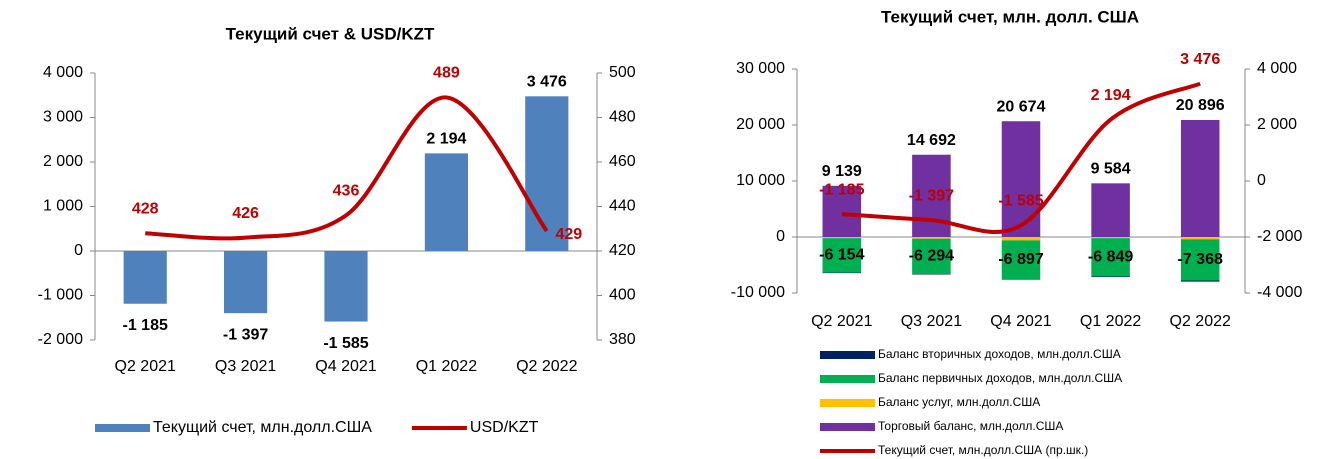 The height and width of the screenshot is (459, 1322). I want to click on y2-tick-label: -2 000, so click(1279, 236).